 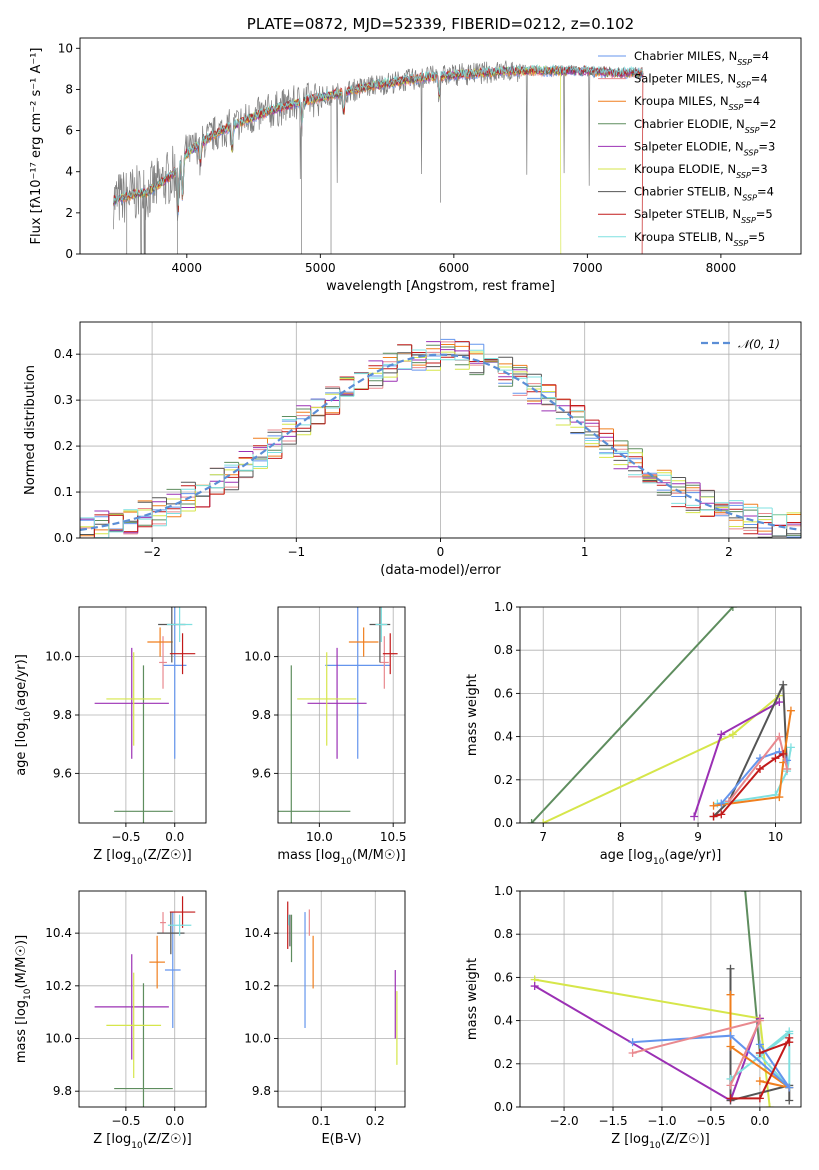 I want to click on x-tick-label: 8000, so click(x=721, y=268).